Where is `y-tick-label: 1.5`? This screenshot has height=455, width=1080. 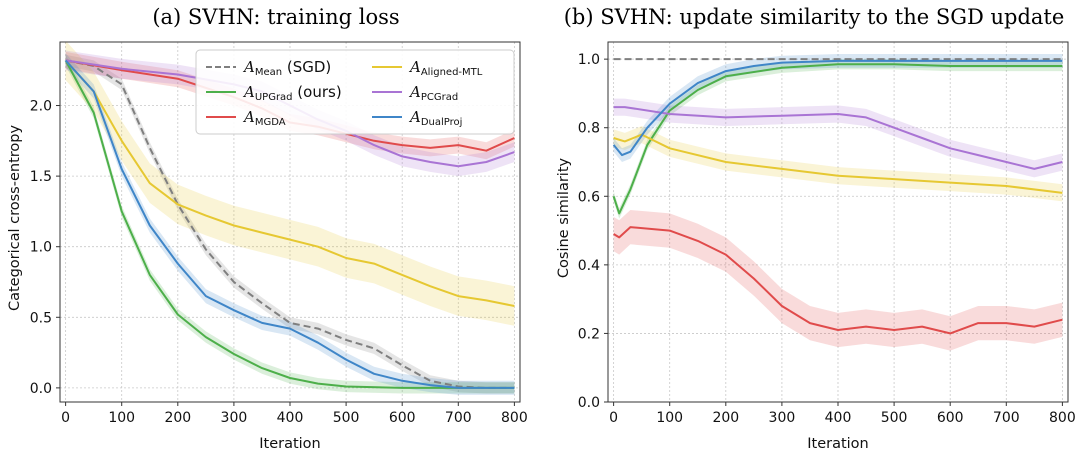
y-tick-label: 1.5 is located at coordinates (41, 177).